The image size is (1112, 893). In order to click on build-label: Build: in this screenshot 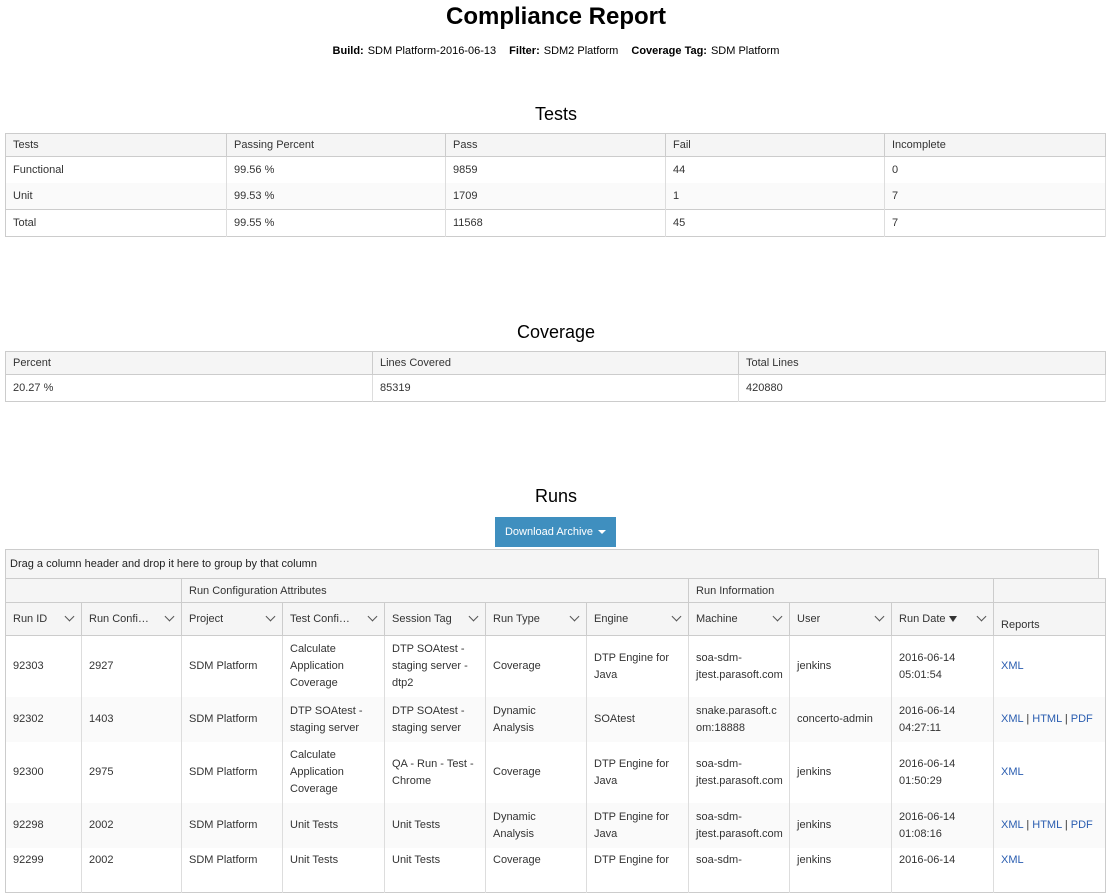, I will do `click(348, 51)`.